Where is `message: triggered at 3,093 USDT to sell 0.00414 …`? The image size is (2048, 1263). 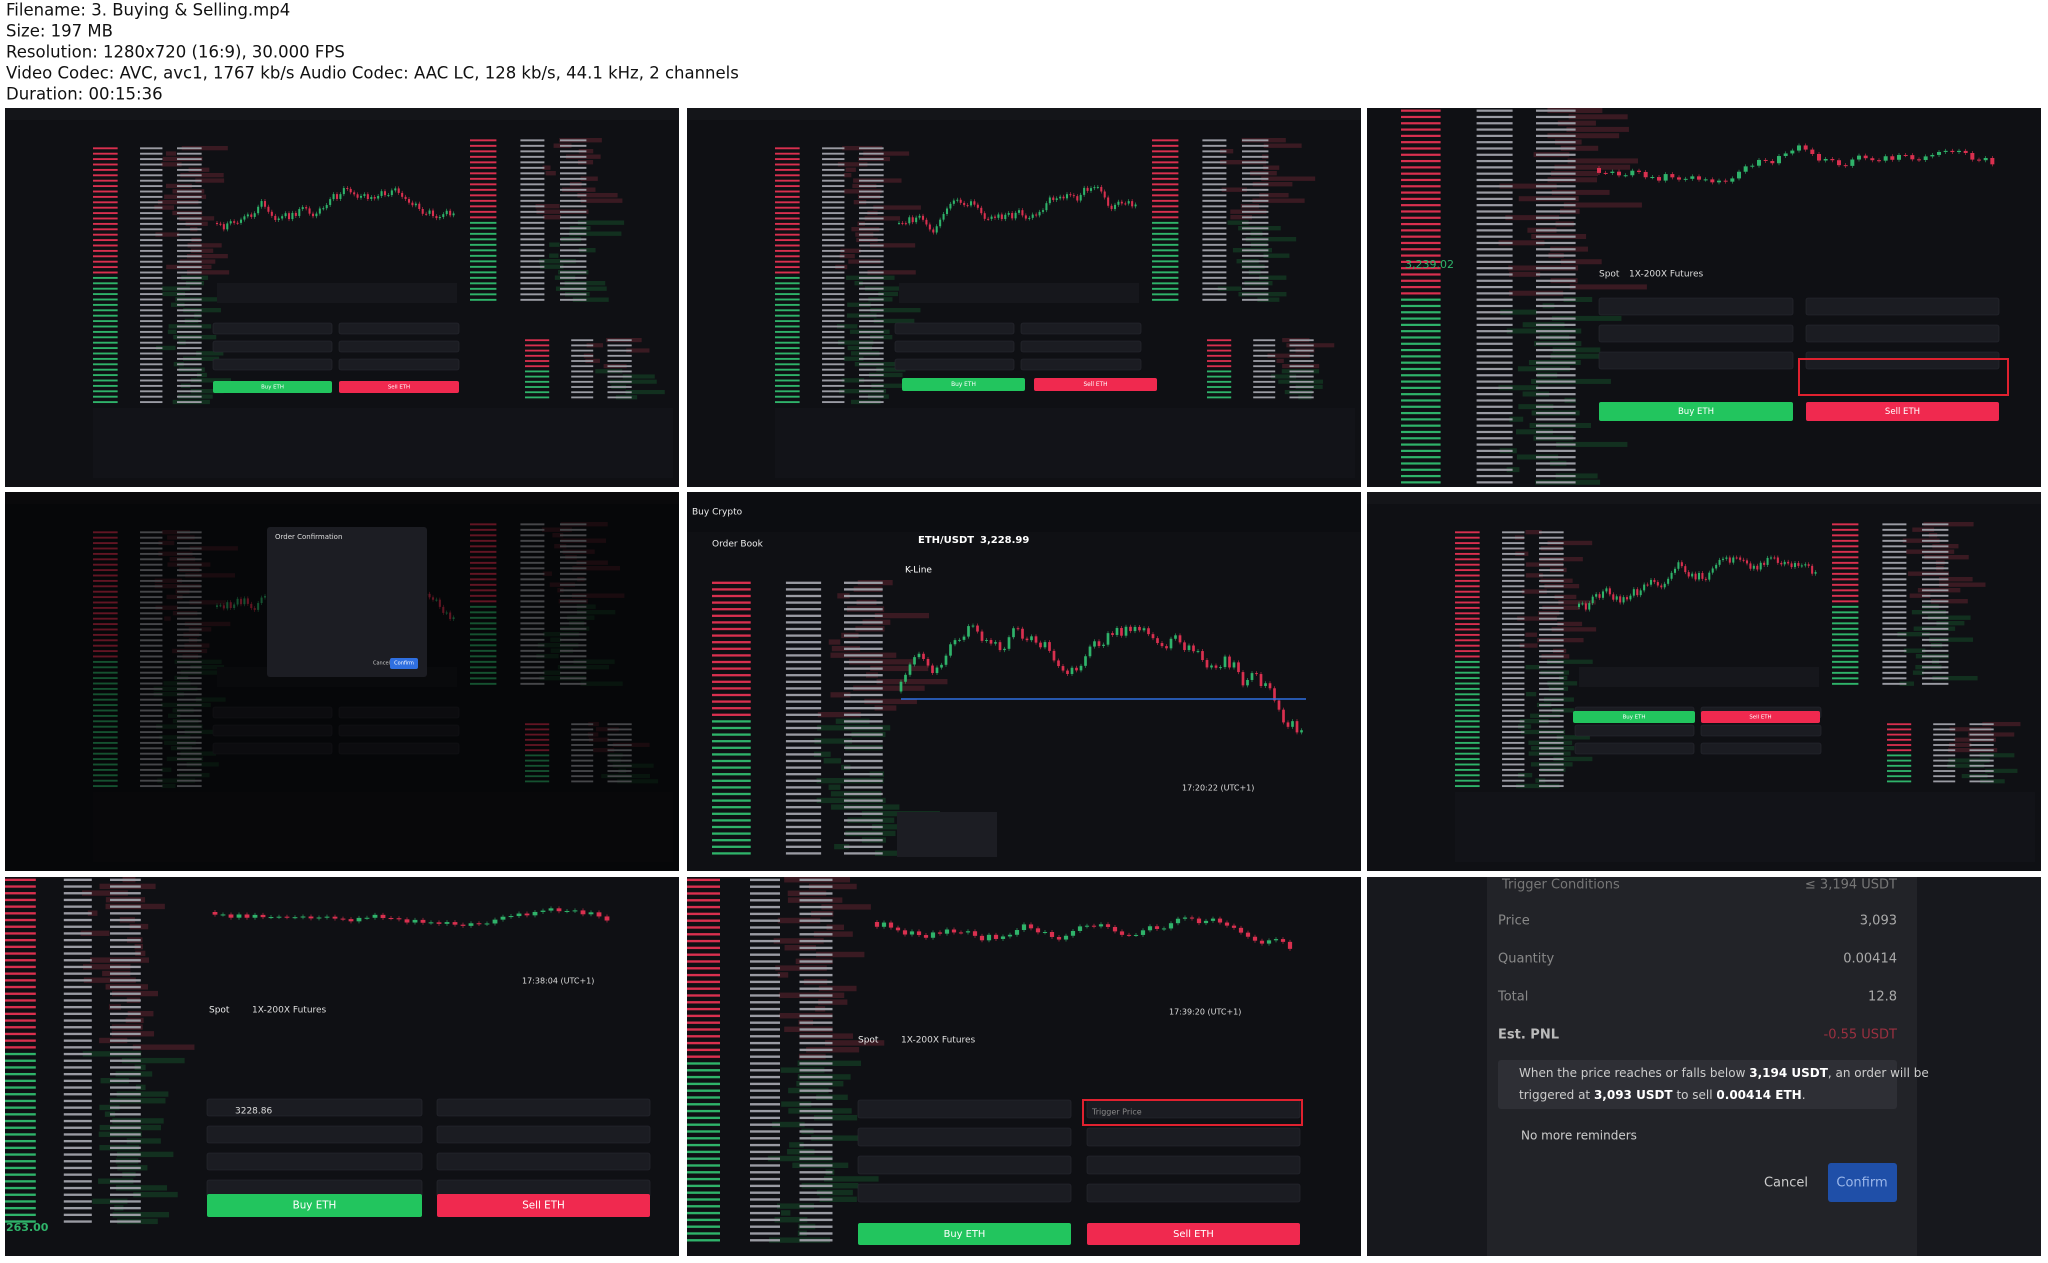
message: triggered at 3,093 USDT to sell 0.00414 … is located at coordinates (1662, 1095).